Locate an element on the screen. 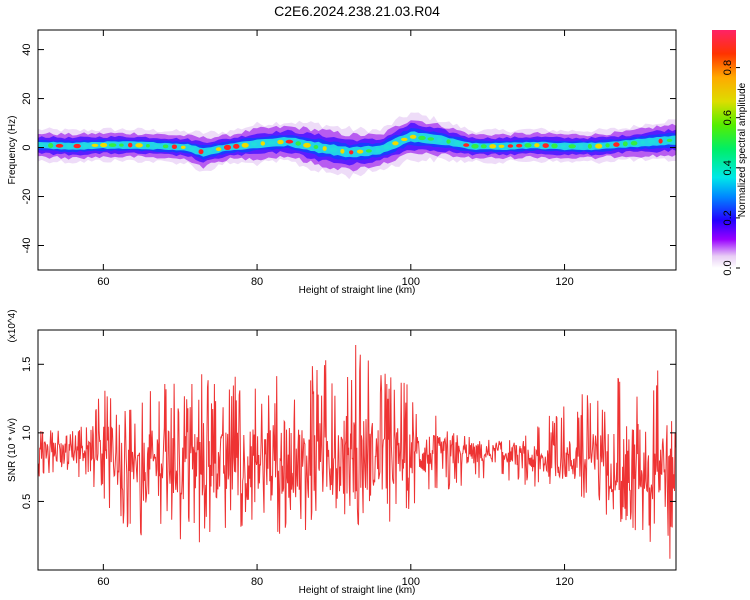 The height and width of the screenshot is (600, 750). snr-y-axis-label: SNR (10 * v/v) is located at coordinates (12, 450).